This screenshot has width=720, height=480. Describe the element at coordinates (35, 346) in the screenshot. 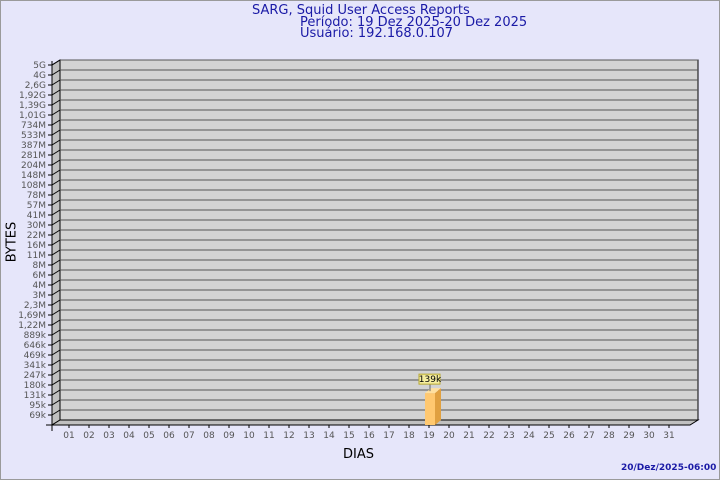

I see `y-tick-label: 646k` at that location.